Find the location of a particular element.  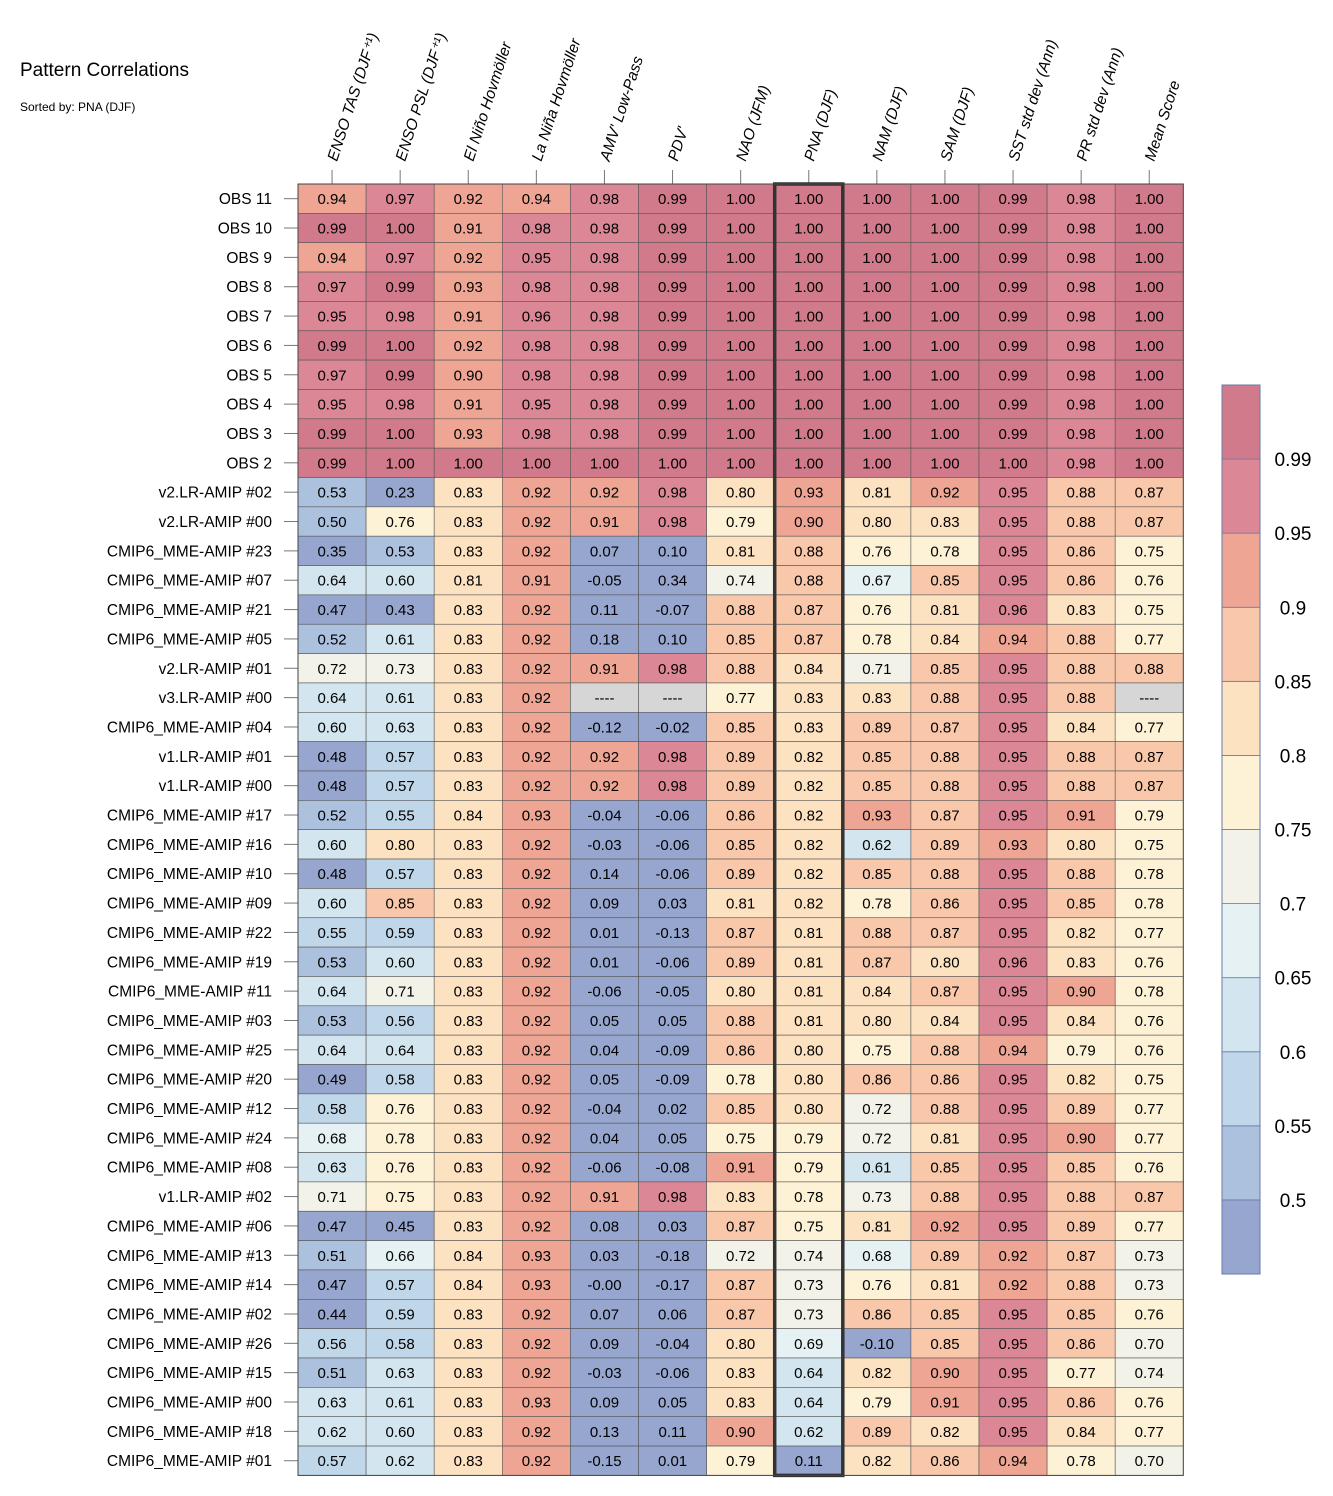

cell-value-label: 0.91 is located at coordinates (468, 229).